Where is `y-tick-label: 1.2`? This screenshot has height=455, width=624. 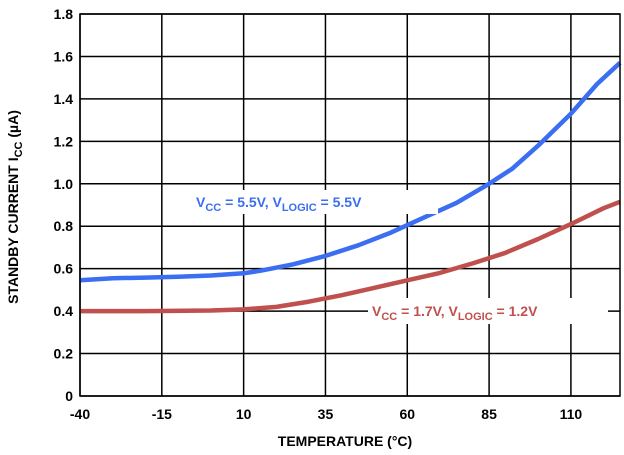 y-tick-label: 1.2 is located at coordinates (64, 141).